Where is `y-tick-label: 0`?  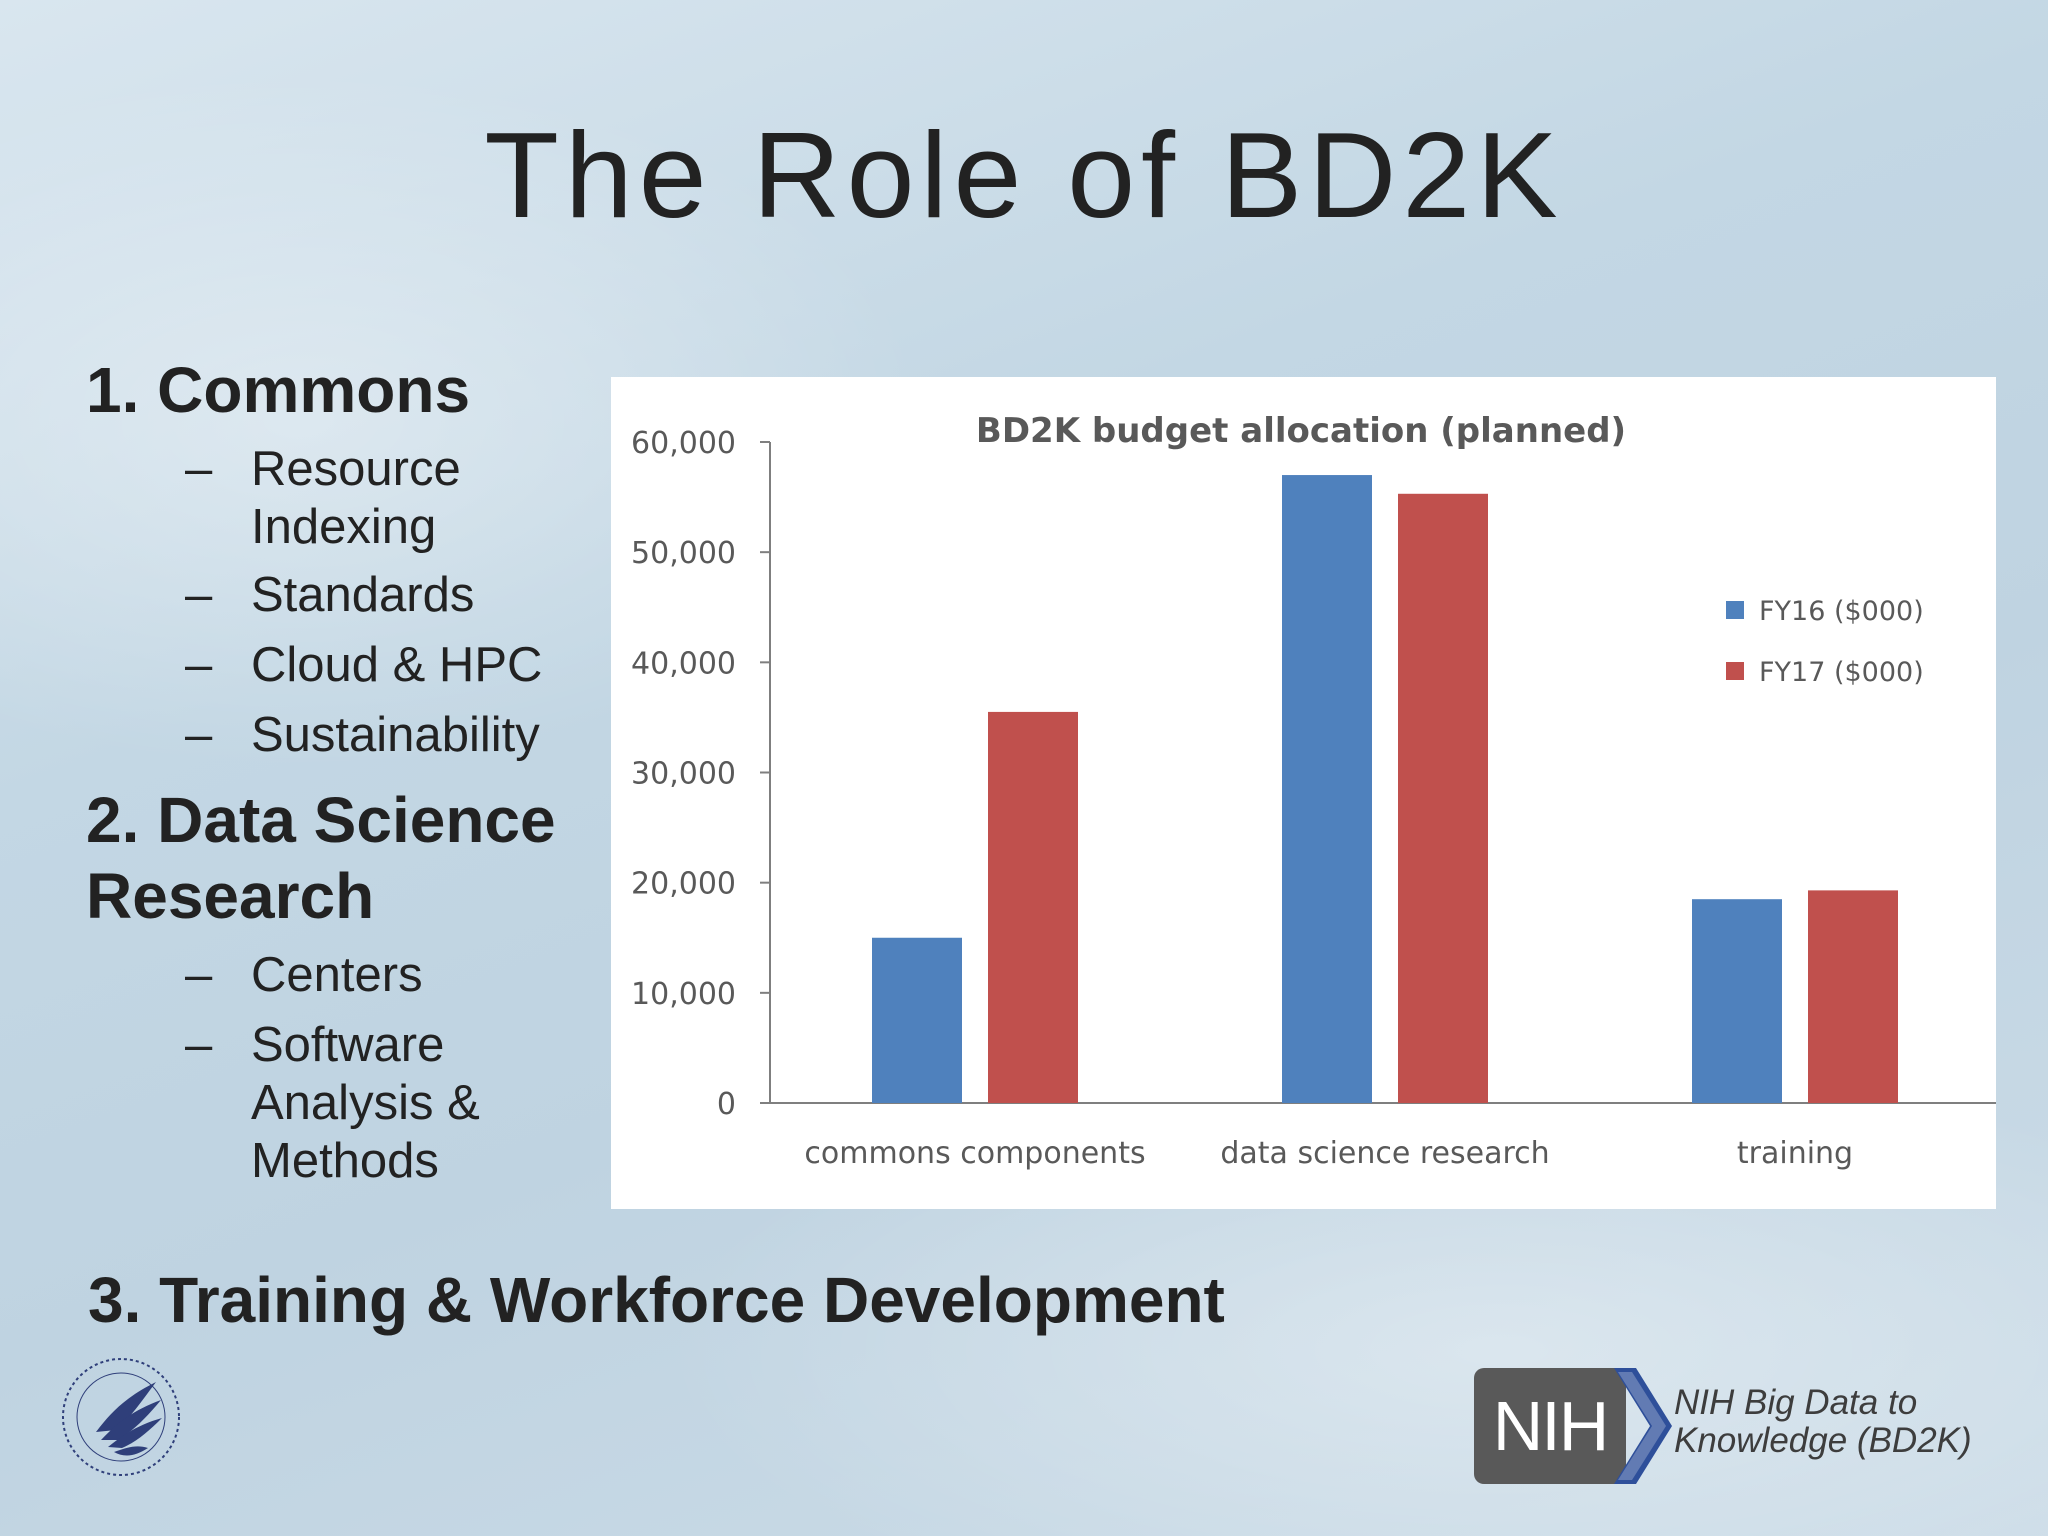 y-tick-label: 0 is located at coordinates (726, 1104).